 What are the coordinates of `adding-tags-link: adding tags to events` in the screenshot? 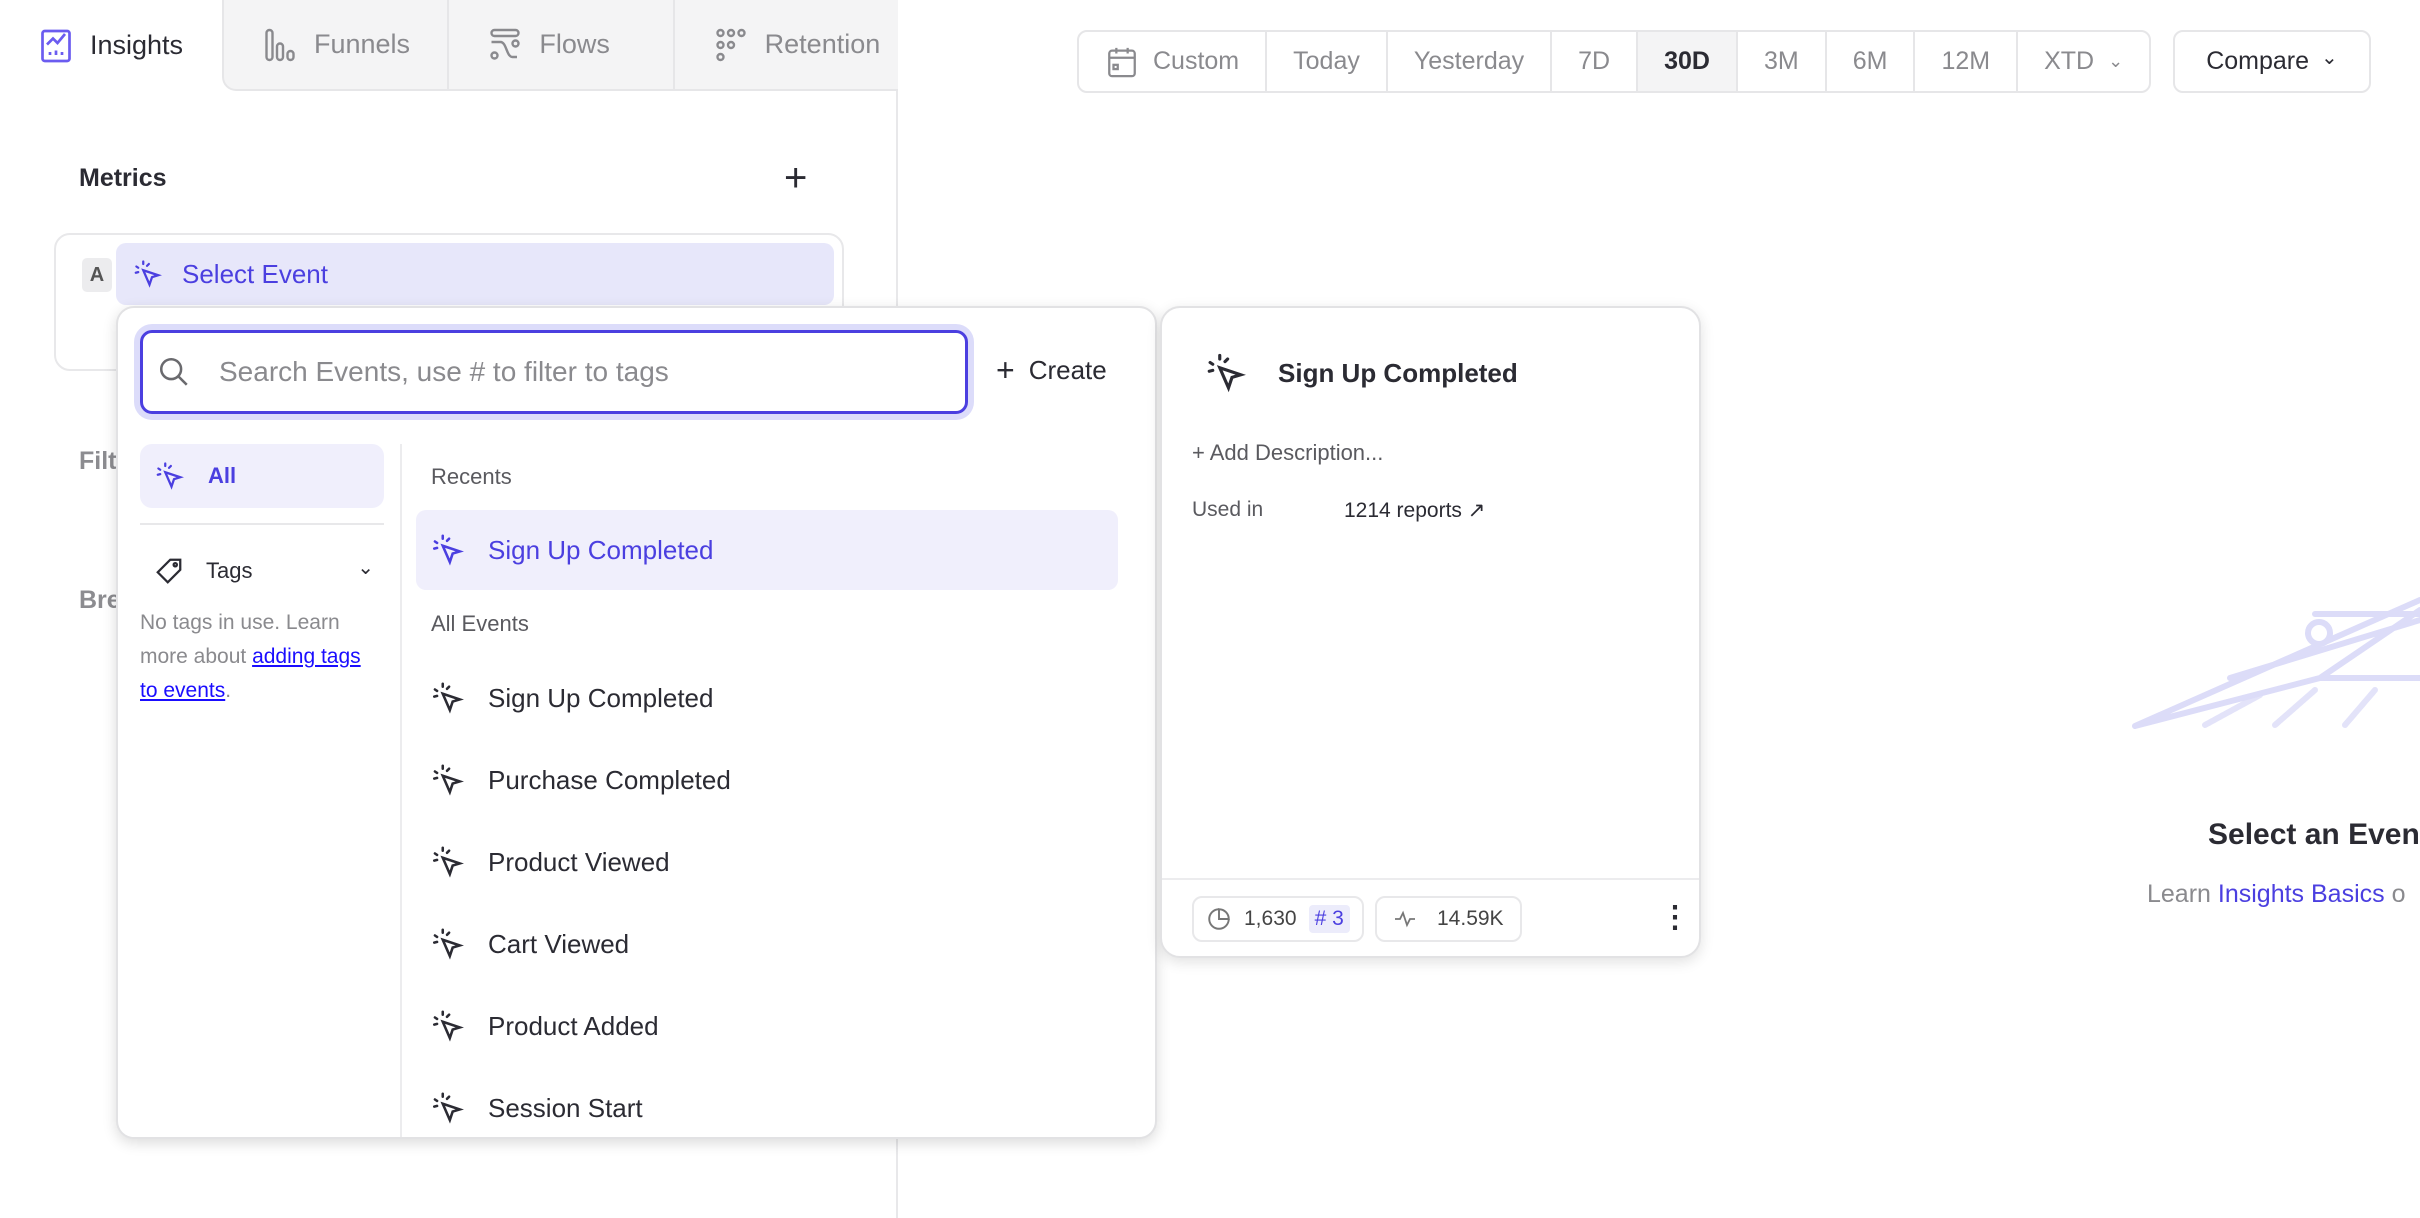 It's located at (250, 673).